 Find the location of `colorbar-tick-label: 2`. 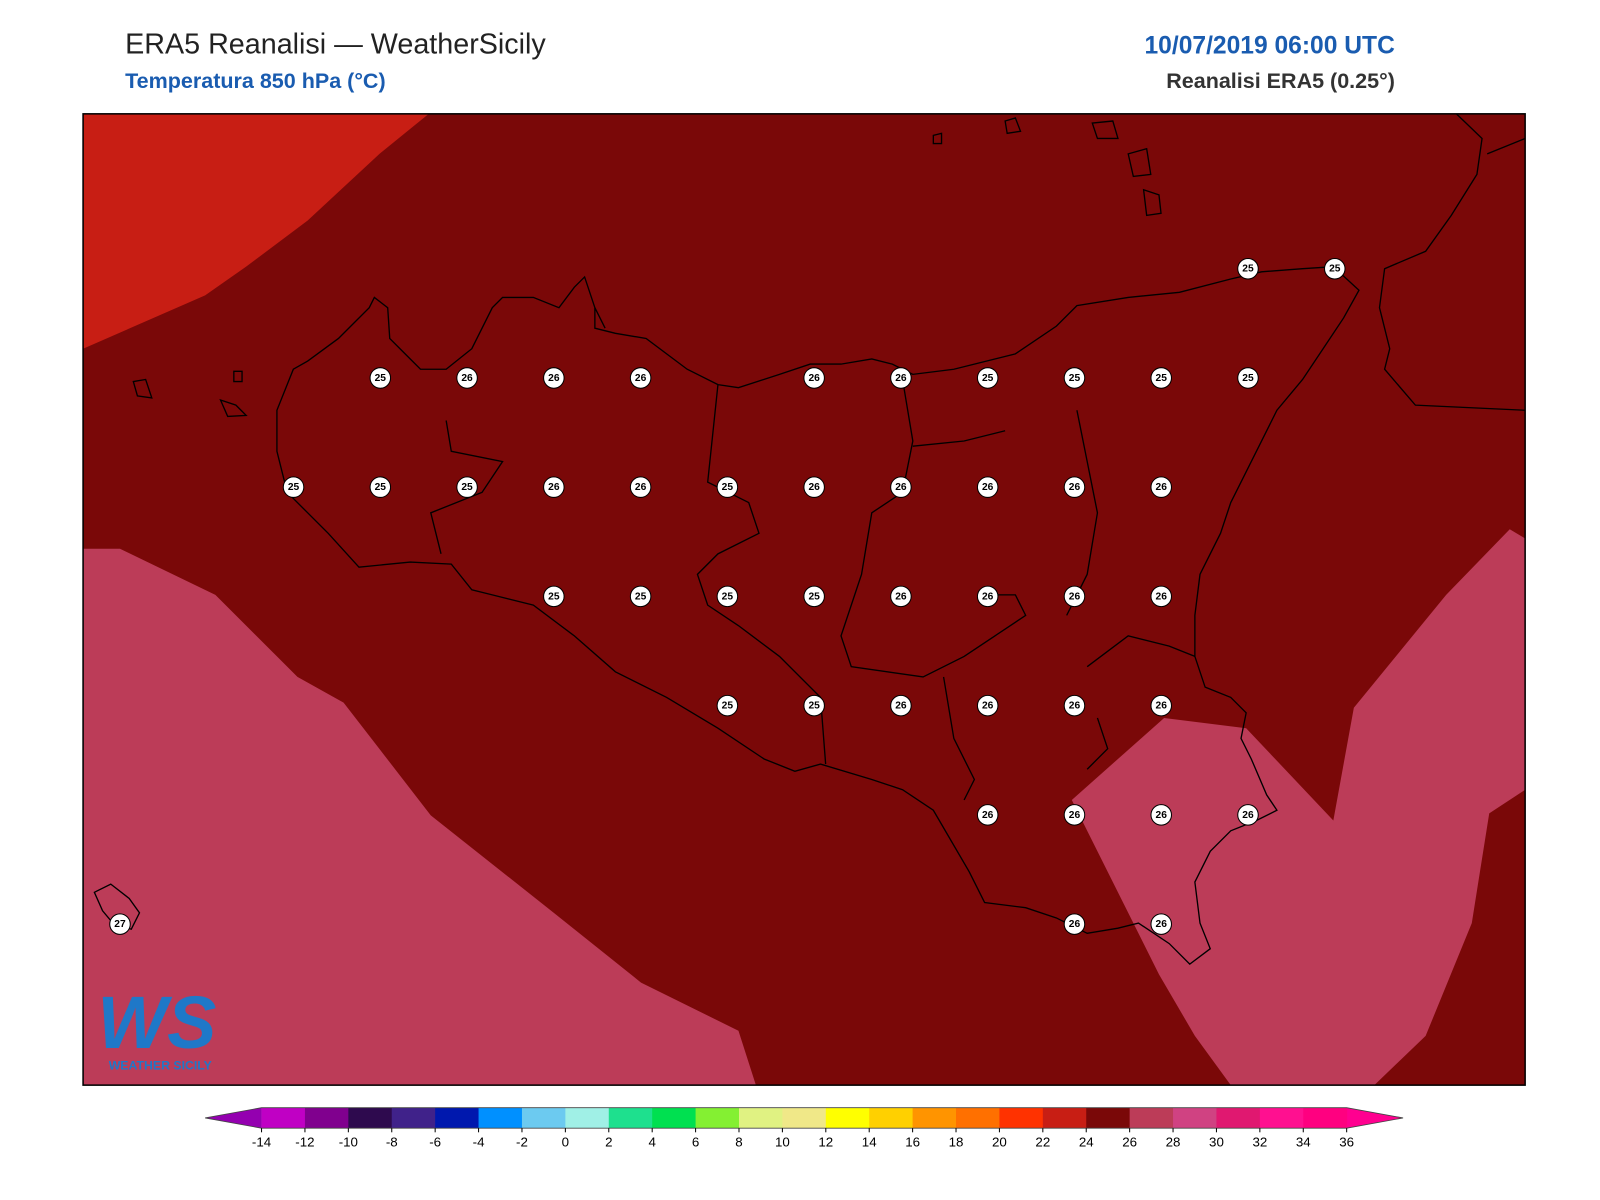

colorbar-tick-label: 2 is located at coordinates (608, 1142).